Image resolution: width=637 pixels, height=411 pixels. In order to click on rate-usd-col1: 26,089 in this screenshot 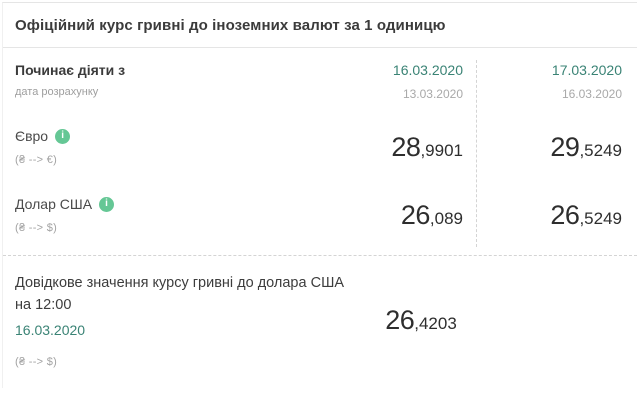, I will do `click(432, 215)`.